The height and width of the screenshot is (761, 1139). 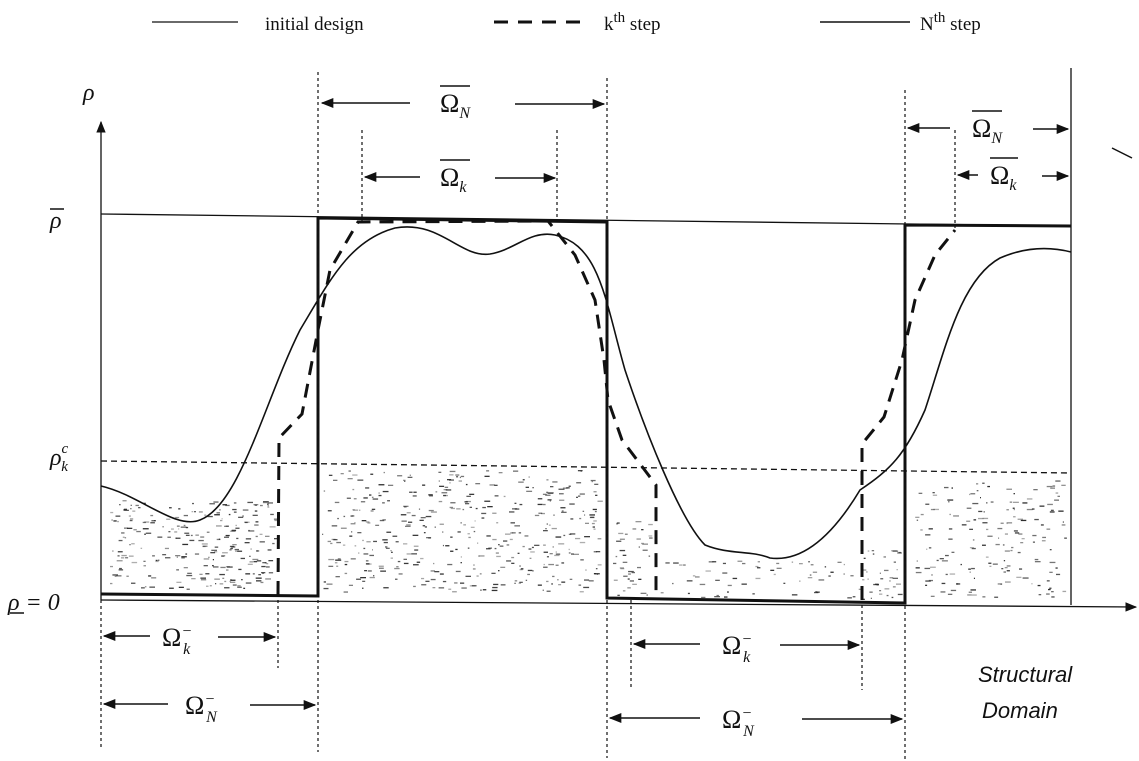 What do you see at coordinates (314, 24) in the screenshot?
I see `legend-initial-label: initial design` at bounding box center [314, 24].